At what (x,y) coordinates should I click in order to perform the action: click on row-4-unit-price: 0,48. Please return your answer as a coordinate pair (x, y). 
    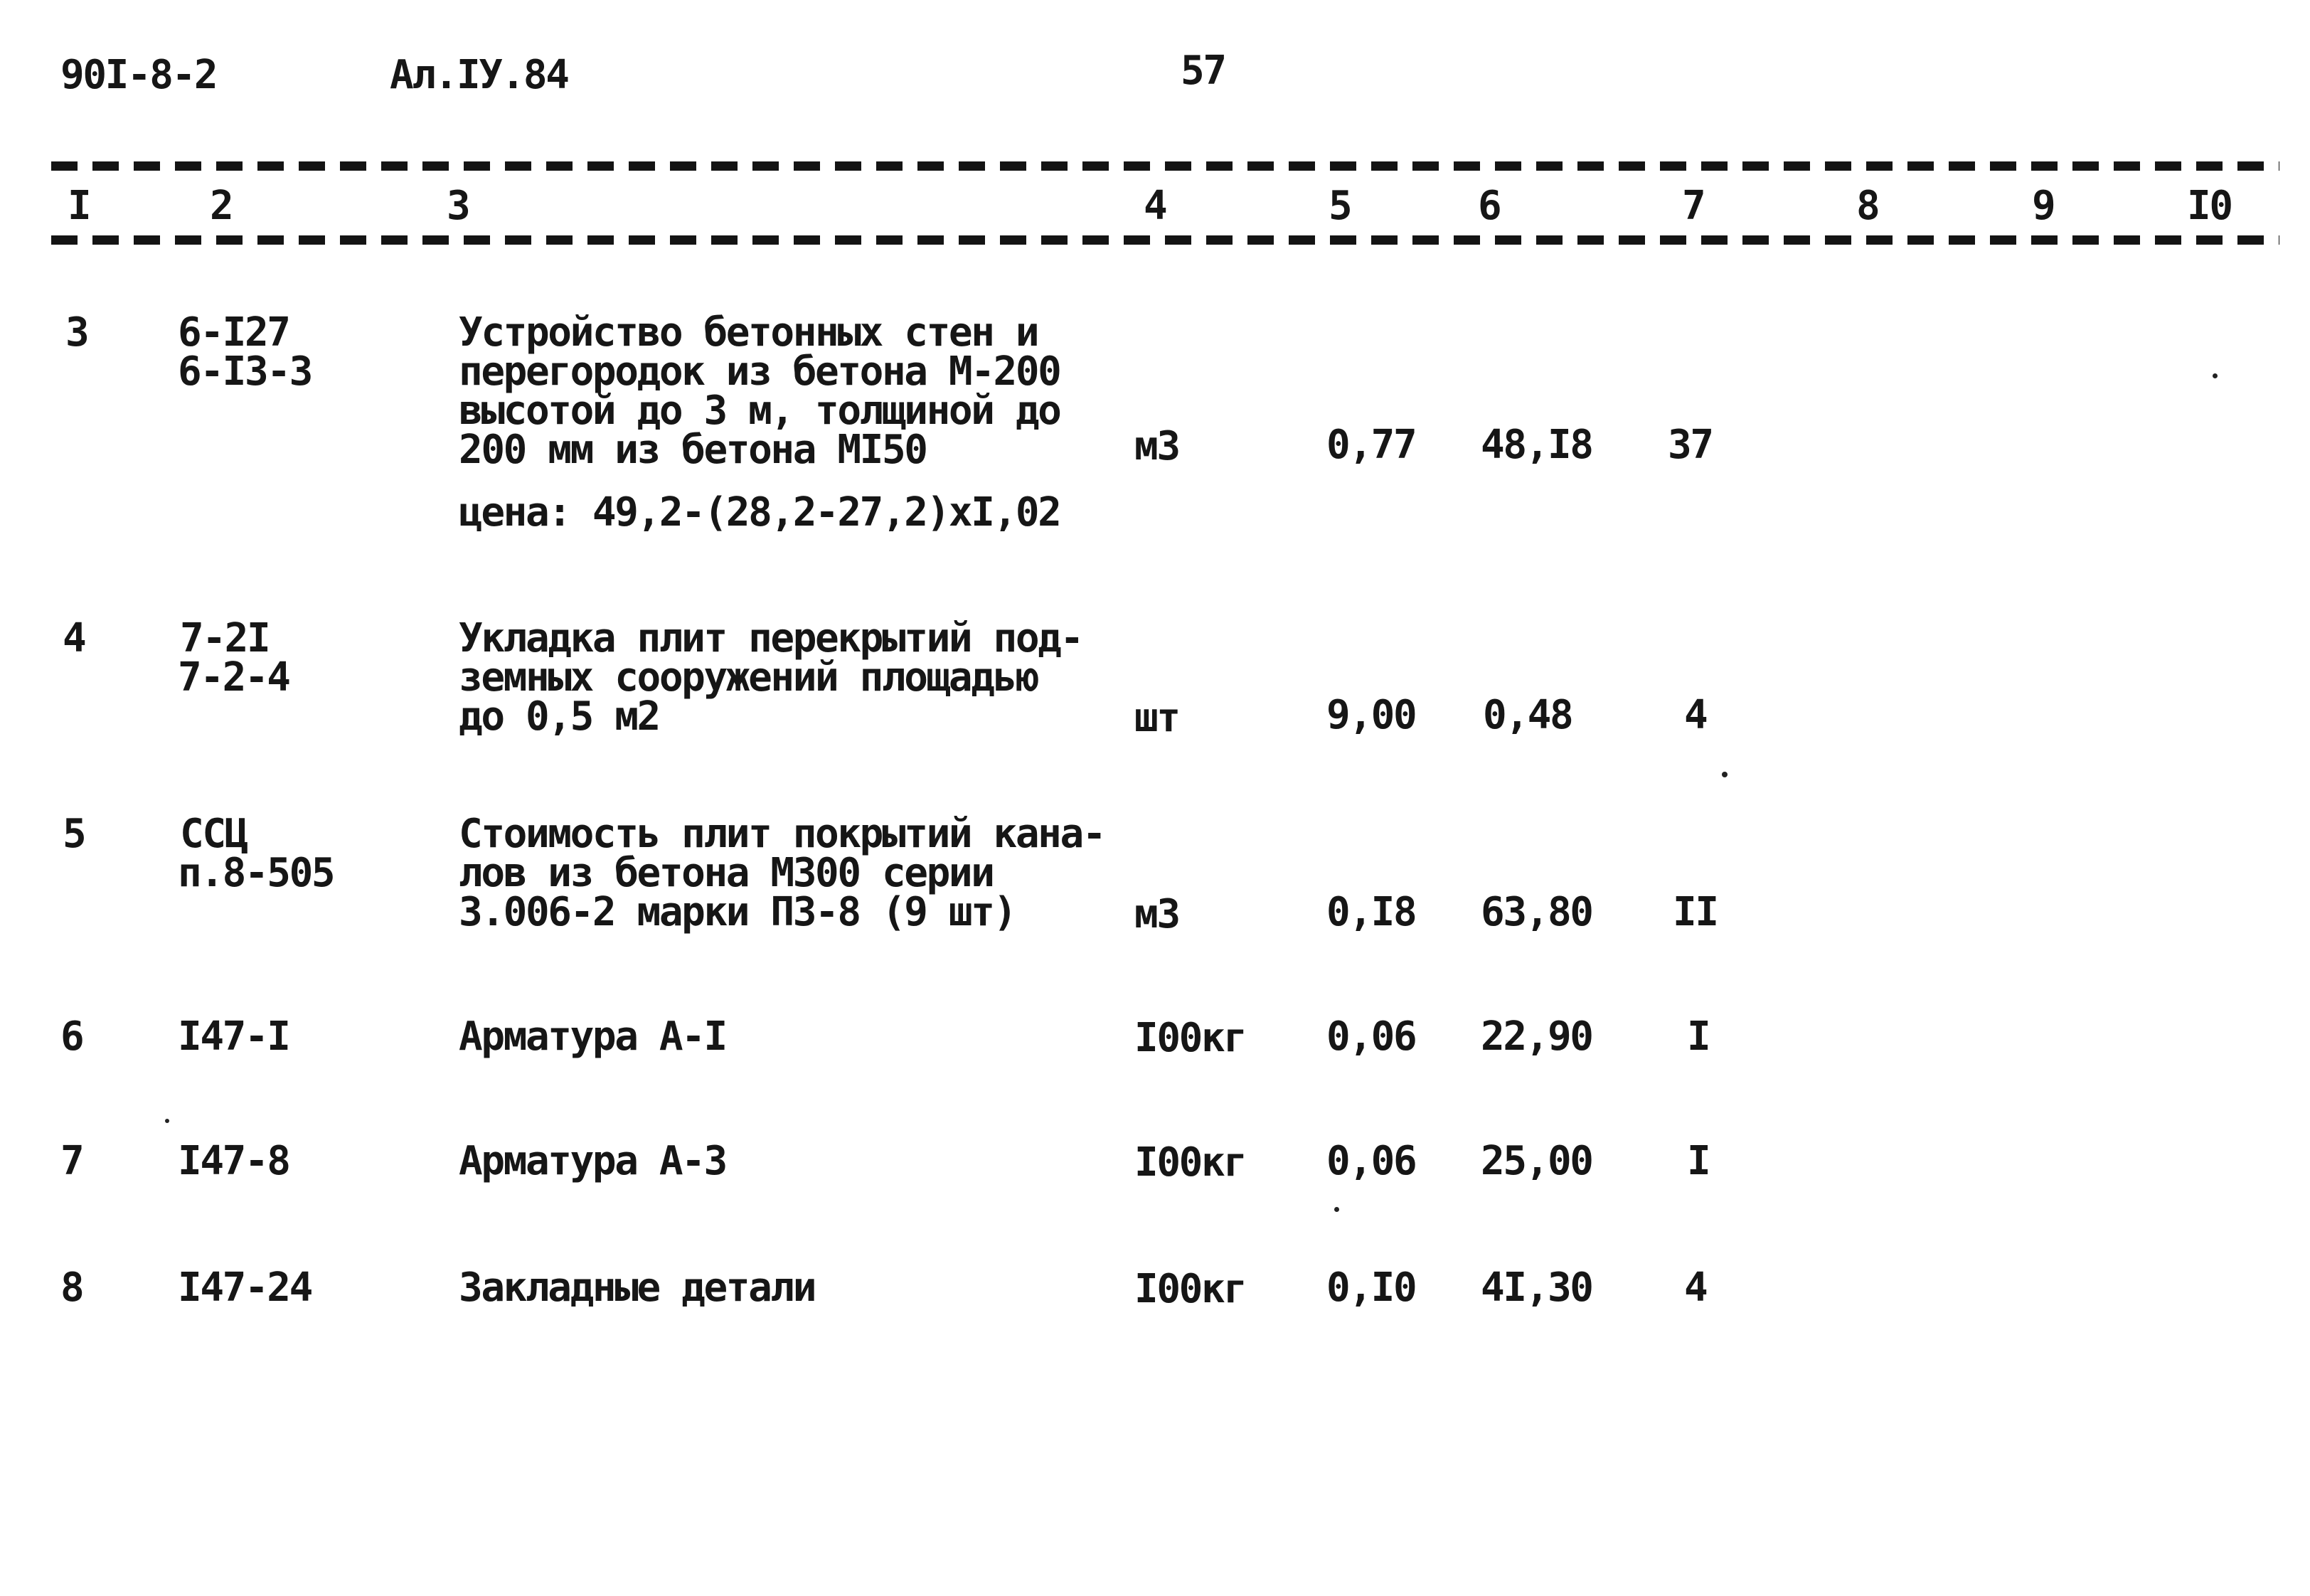
    Looking at the image, I should click on (1528, 715).